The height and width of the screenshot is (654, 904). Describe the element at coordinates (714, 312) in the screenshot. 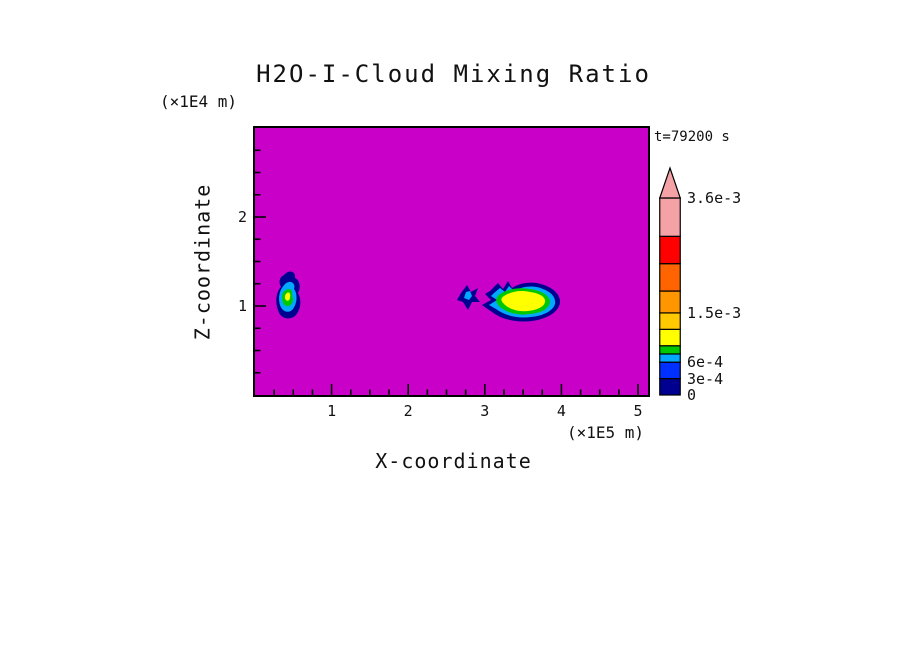

I see `colorbar-label: 1.5e-3` at that location.